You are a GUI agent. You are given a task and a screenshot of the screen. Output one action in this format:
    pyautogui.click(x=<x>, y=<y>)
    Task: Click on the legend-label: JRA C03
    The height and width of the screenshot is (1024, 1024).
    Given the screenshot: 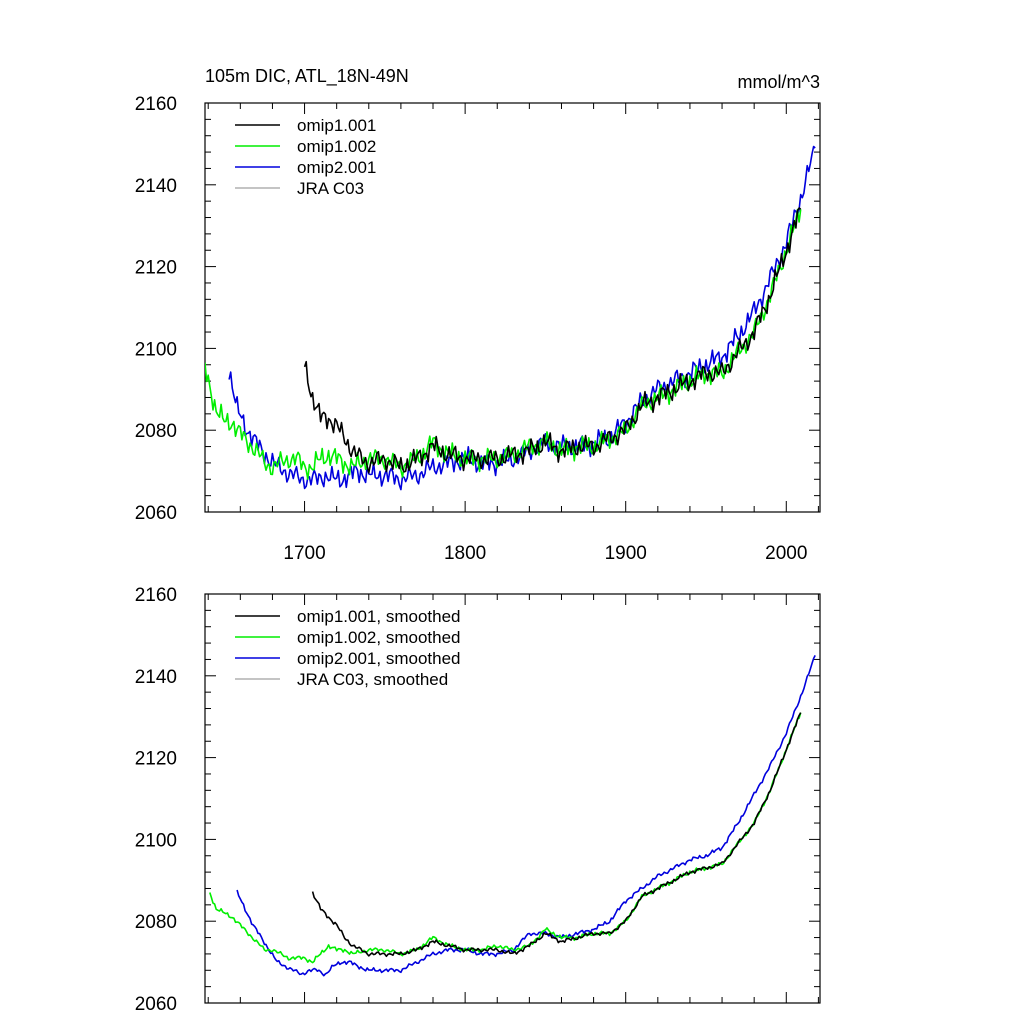 What is the action you would take?
    pyautogui.click(x=330, y=188)
    